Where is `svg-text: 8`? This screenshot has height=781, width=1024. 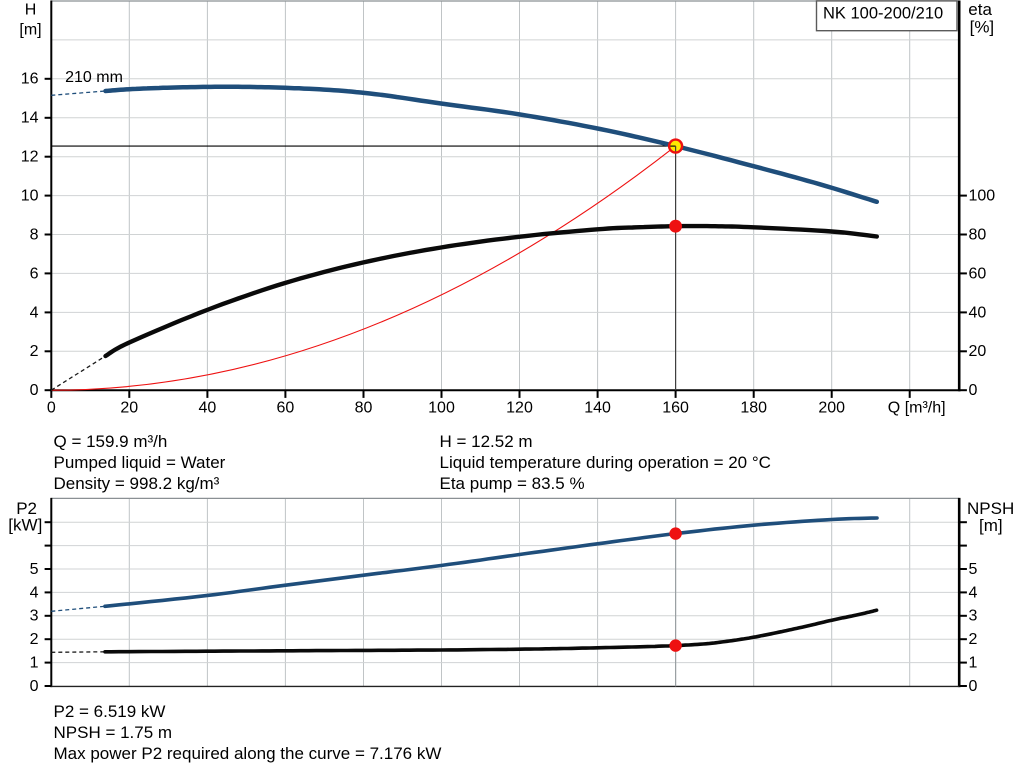
svg-text: 8 is located at coordinates (34, 234).